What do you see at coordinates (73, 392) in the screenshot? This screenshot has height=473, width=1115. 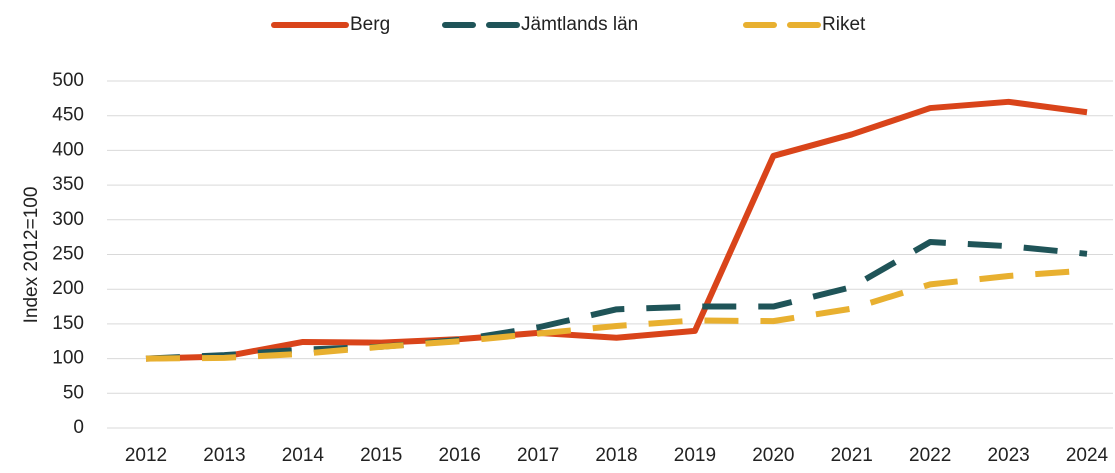 I see `y-tick-label: 50` at bounding box center [73, 392].